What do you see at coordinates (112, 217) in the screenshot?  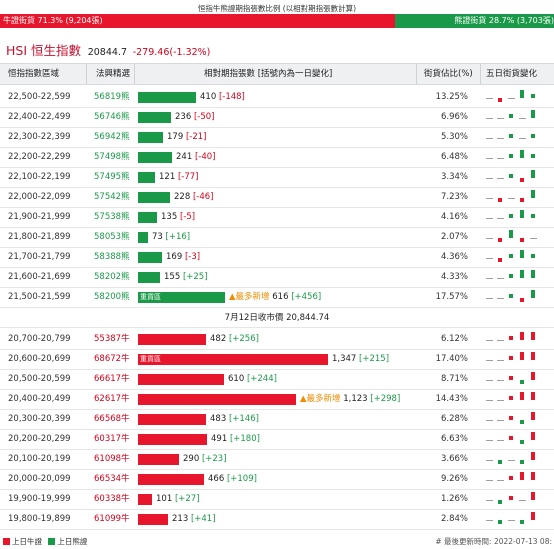 I see `issuer-code-link: 57538熊` at bounding box center [112, 217].